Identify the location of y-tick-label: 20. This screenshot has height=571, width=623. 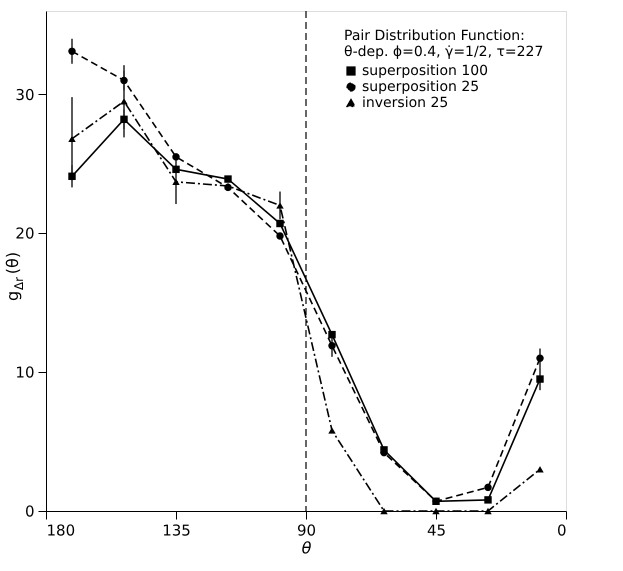
(24, 233).